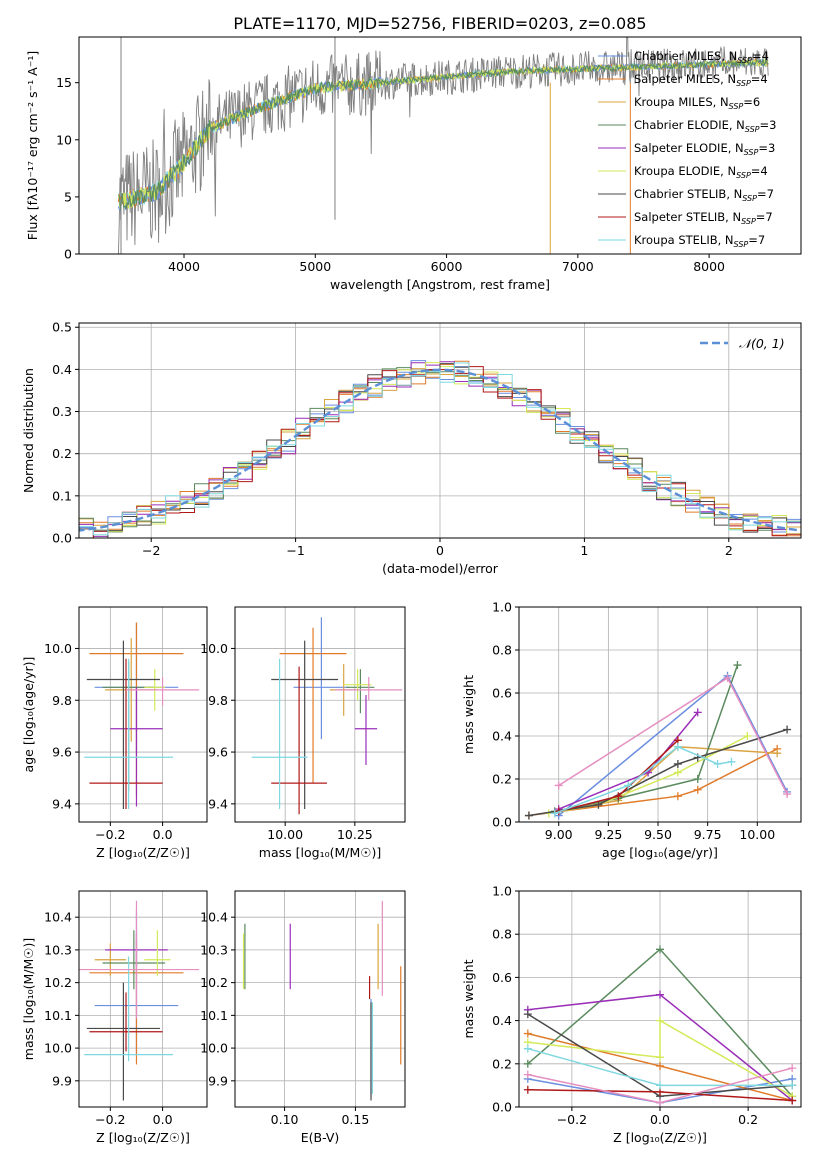 The width and height of the screenshot is (819, 1170). What do you see at coordinates (62, 803) in the screenshot?
I see `y-tick-label-0: 9.4` at bounding box center [62, 803].